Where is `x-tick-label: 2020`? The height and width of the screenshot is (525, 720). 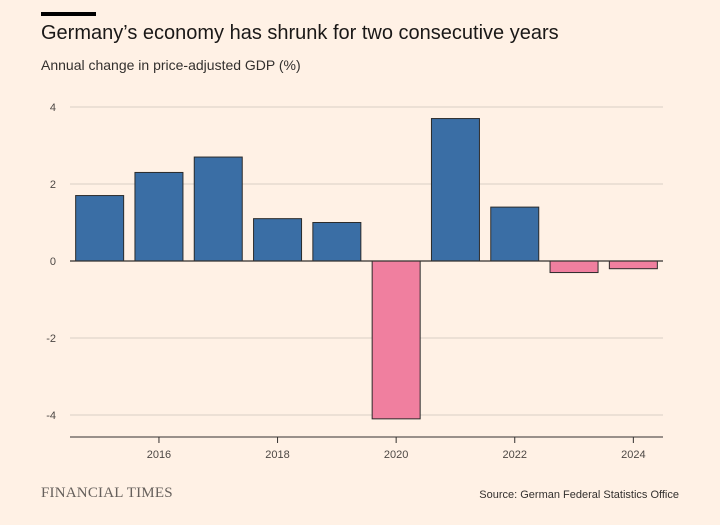
x-tick-label: 2020 is located at coordinates (396, 455).